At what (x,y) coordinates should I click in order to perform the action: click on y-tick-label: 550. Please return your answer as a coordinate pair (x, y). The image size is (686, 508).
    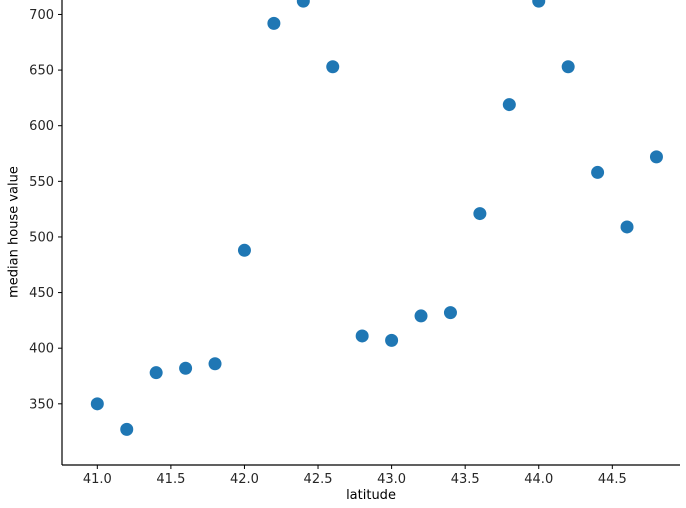
    Looking at the image, I should click on (41, 182).